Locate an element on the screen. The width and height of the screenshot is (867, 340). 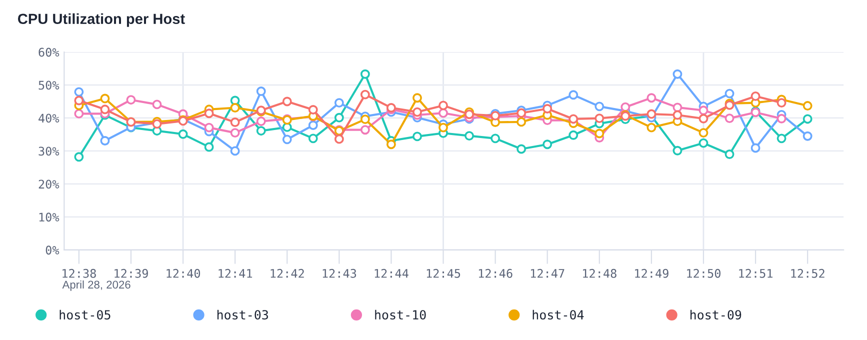
y-tick-label: 50% is located at coordinates (49, 85).